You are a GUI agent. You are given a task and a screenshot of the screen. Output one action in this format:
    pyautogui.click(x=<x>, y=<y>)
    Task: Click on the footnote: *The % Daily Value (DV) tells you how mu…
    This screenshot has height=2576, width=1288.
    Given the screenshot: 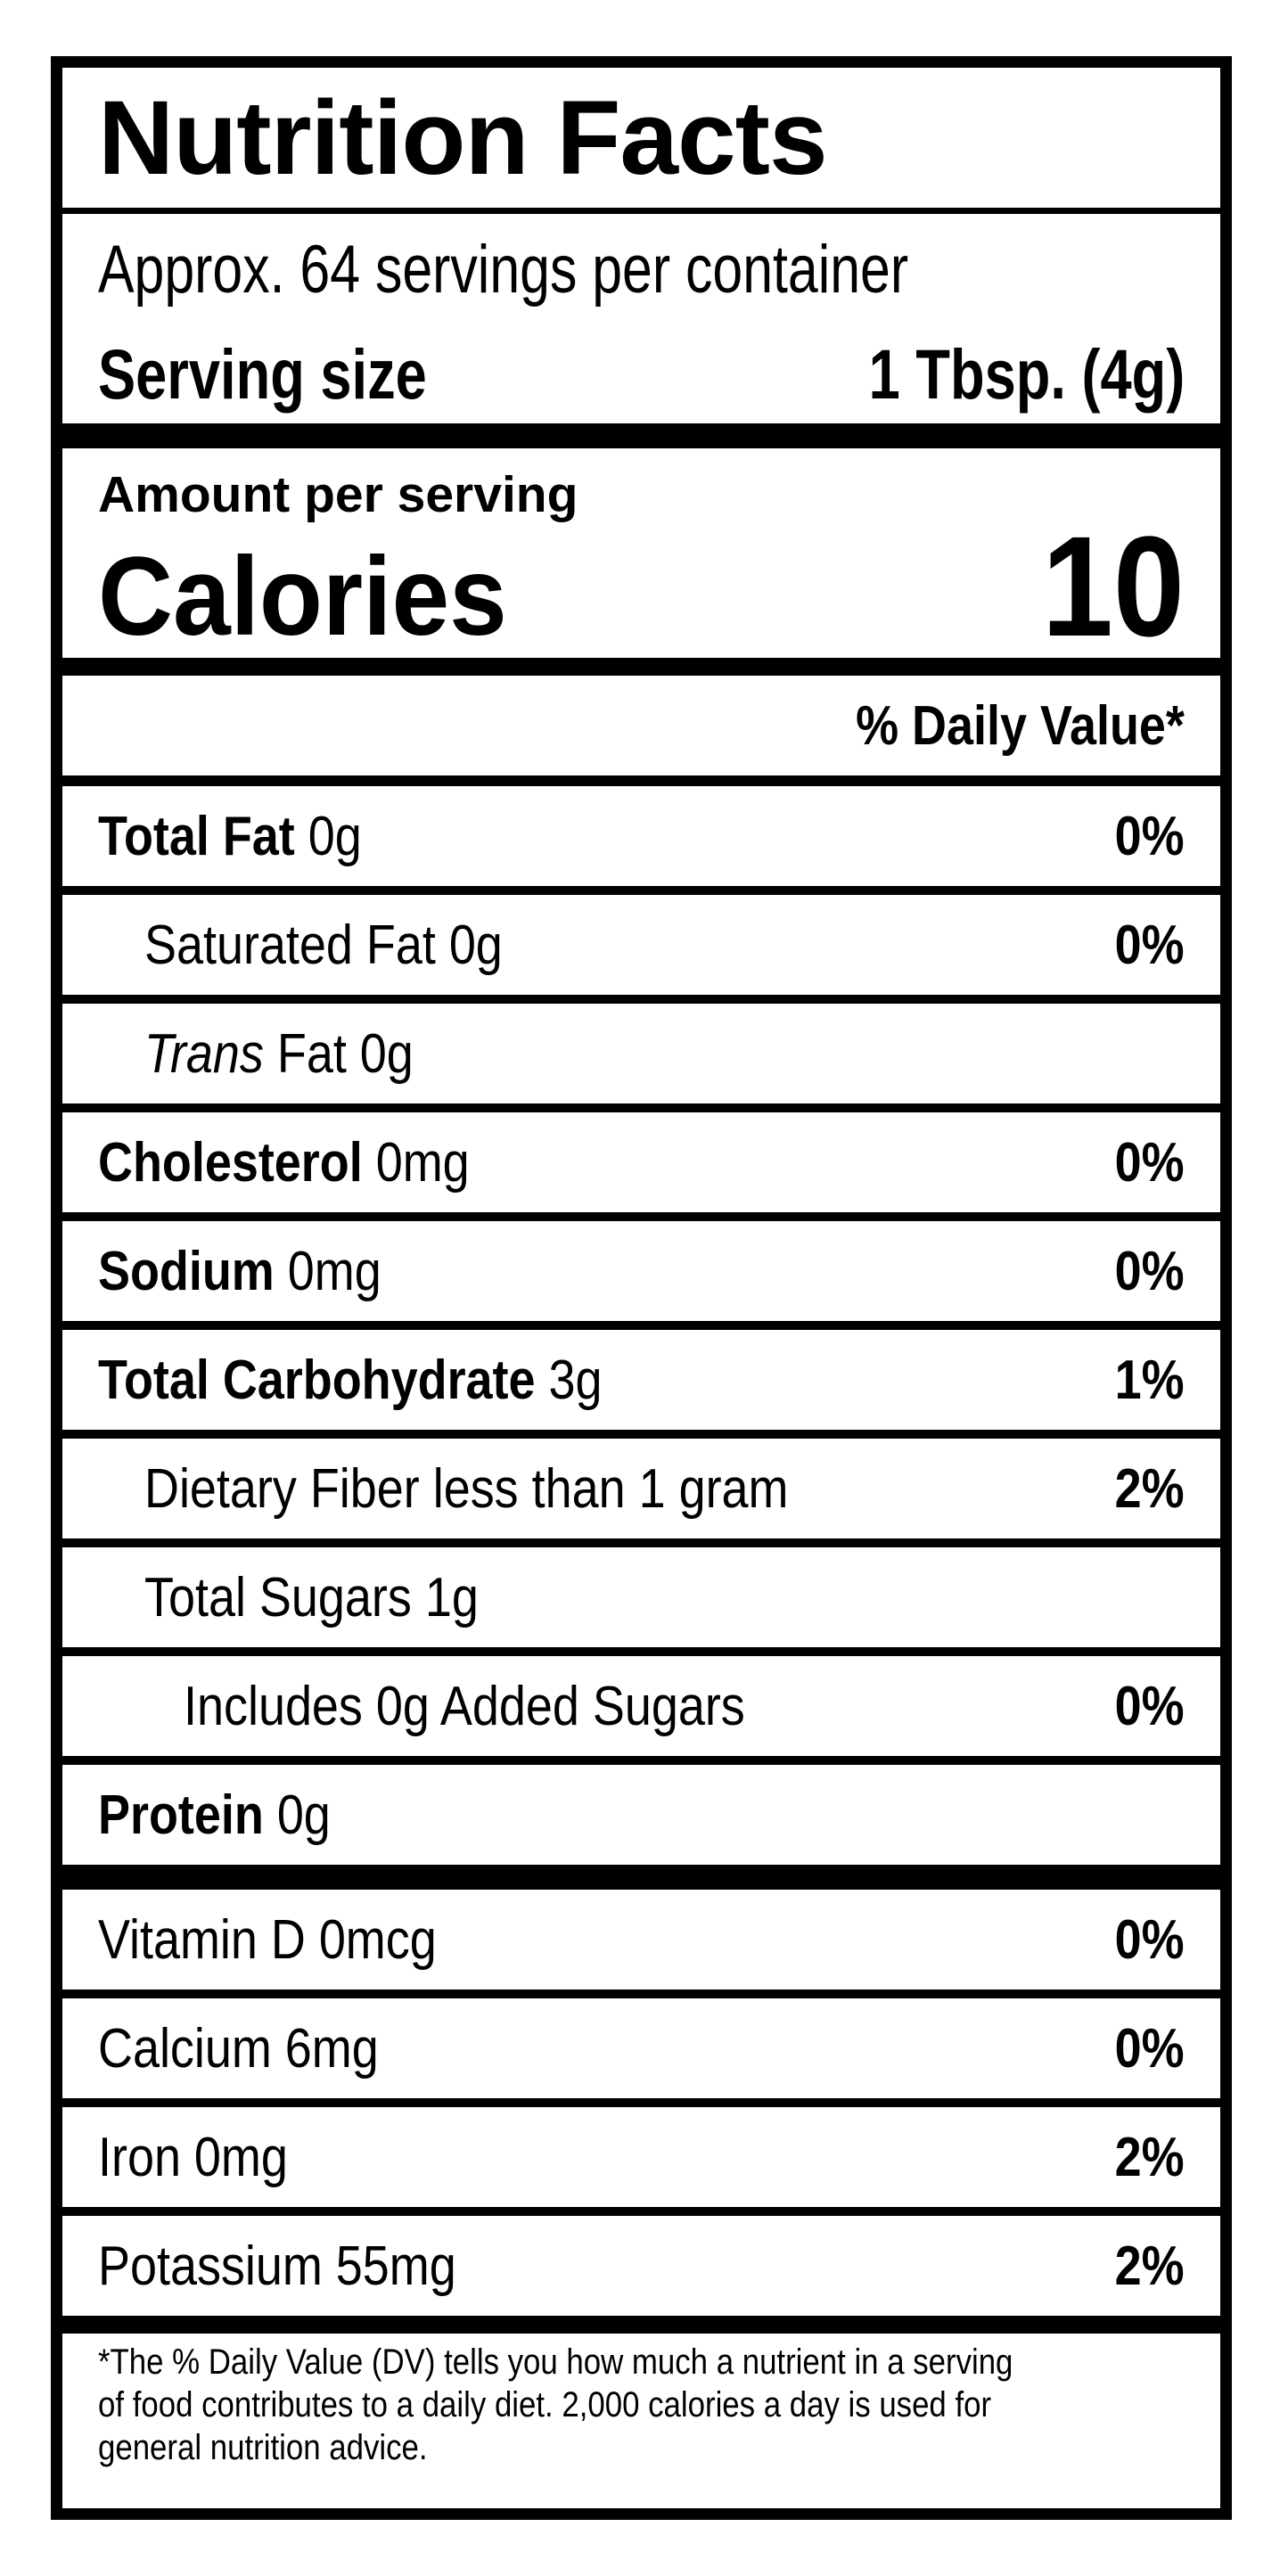 What is the action you would take?
    pyautogui.click(x=641, y=2421)
    